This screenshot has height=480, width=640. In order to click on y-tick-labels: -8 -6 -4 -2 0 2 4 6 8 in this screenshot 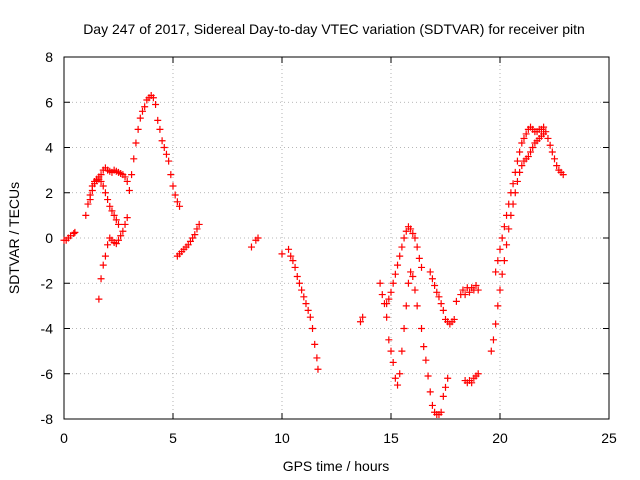, I will do `click(47, 238)`.